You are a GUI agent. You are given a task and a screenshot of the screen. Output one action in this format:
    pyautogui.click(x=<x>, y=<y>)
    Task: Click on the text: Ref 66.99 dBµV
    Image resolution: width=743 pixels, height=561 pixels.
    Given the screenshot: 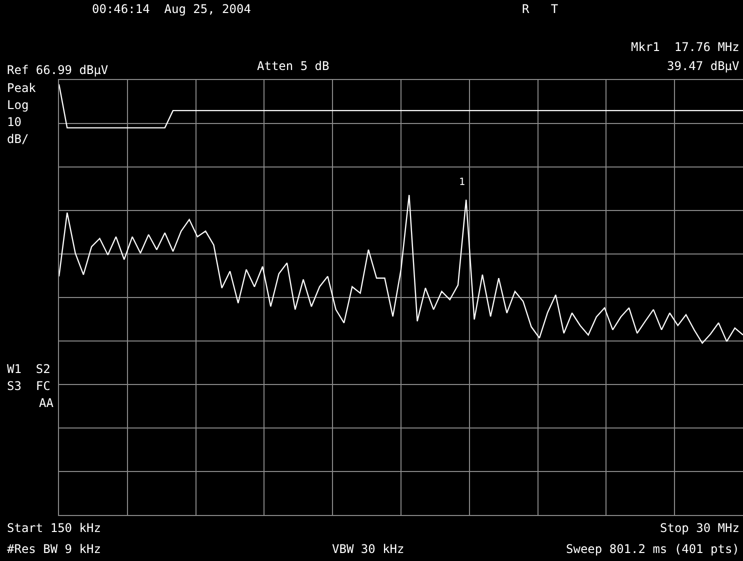 What is the action you would take?
    pyautogui.click(x=57, y=70)
    